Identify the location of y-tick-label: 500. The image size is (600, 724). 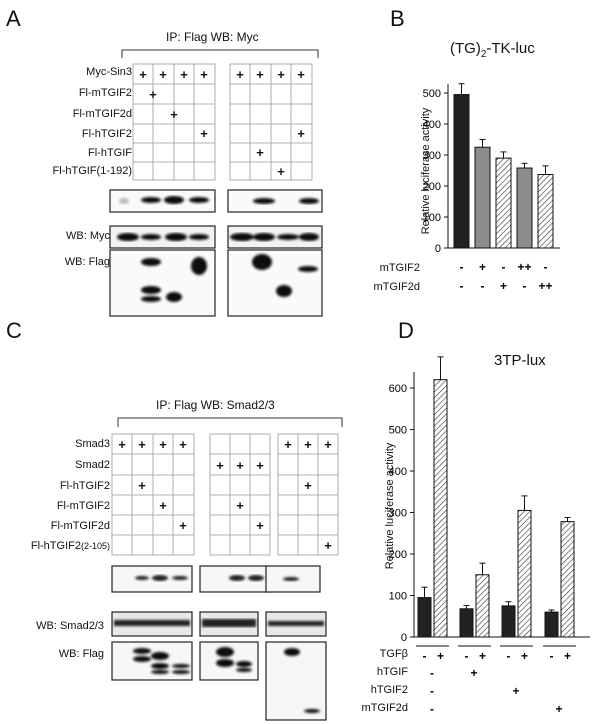
(432, 94).